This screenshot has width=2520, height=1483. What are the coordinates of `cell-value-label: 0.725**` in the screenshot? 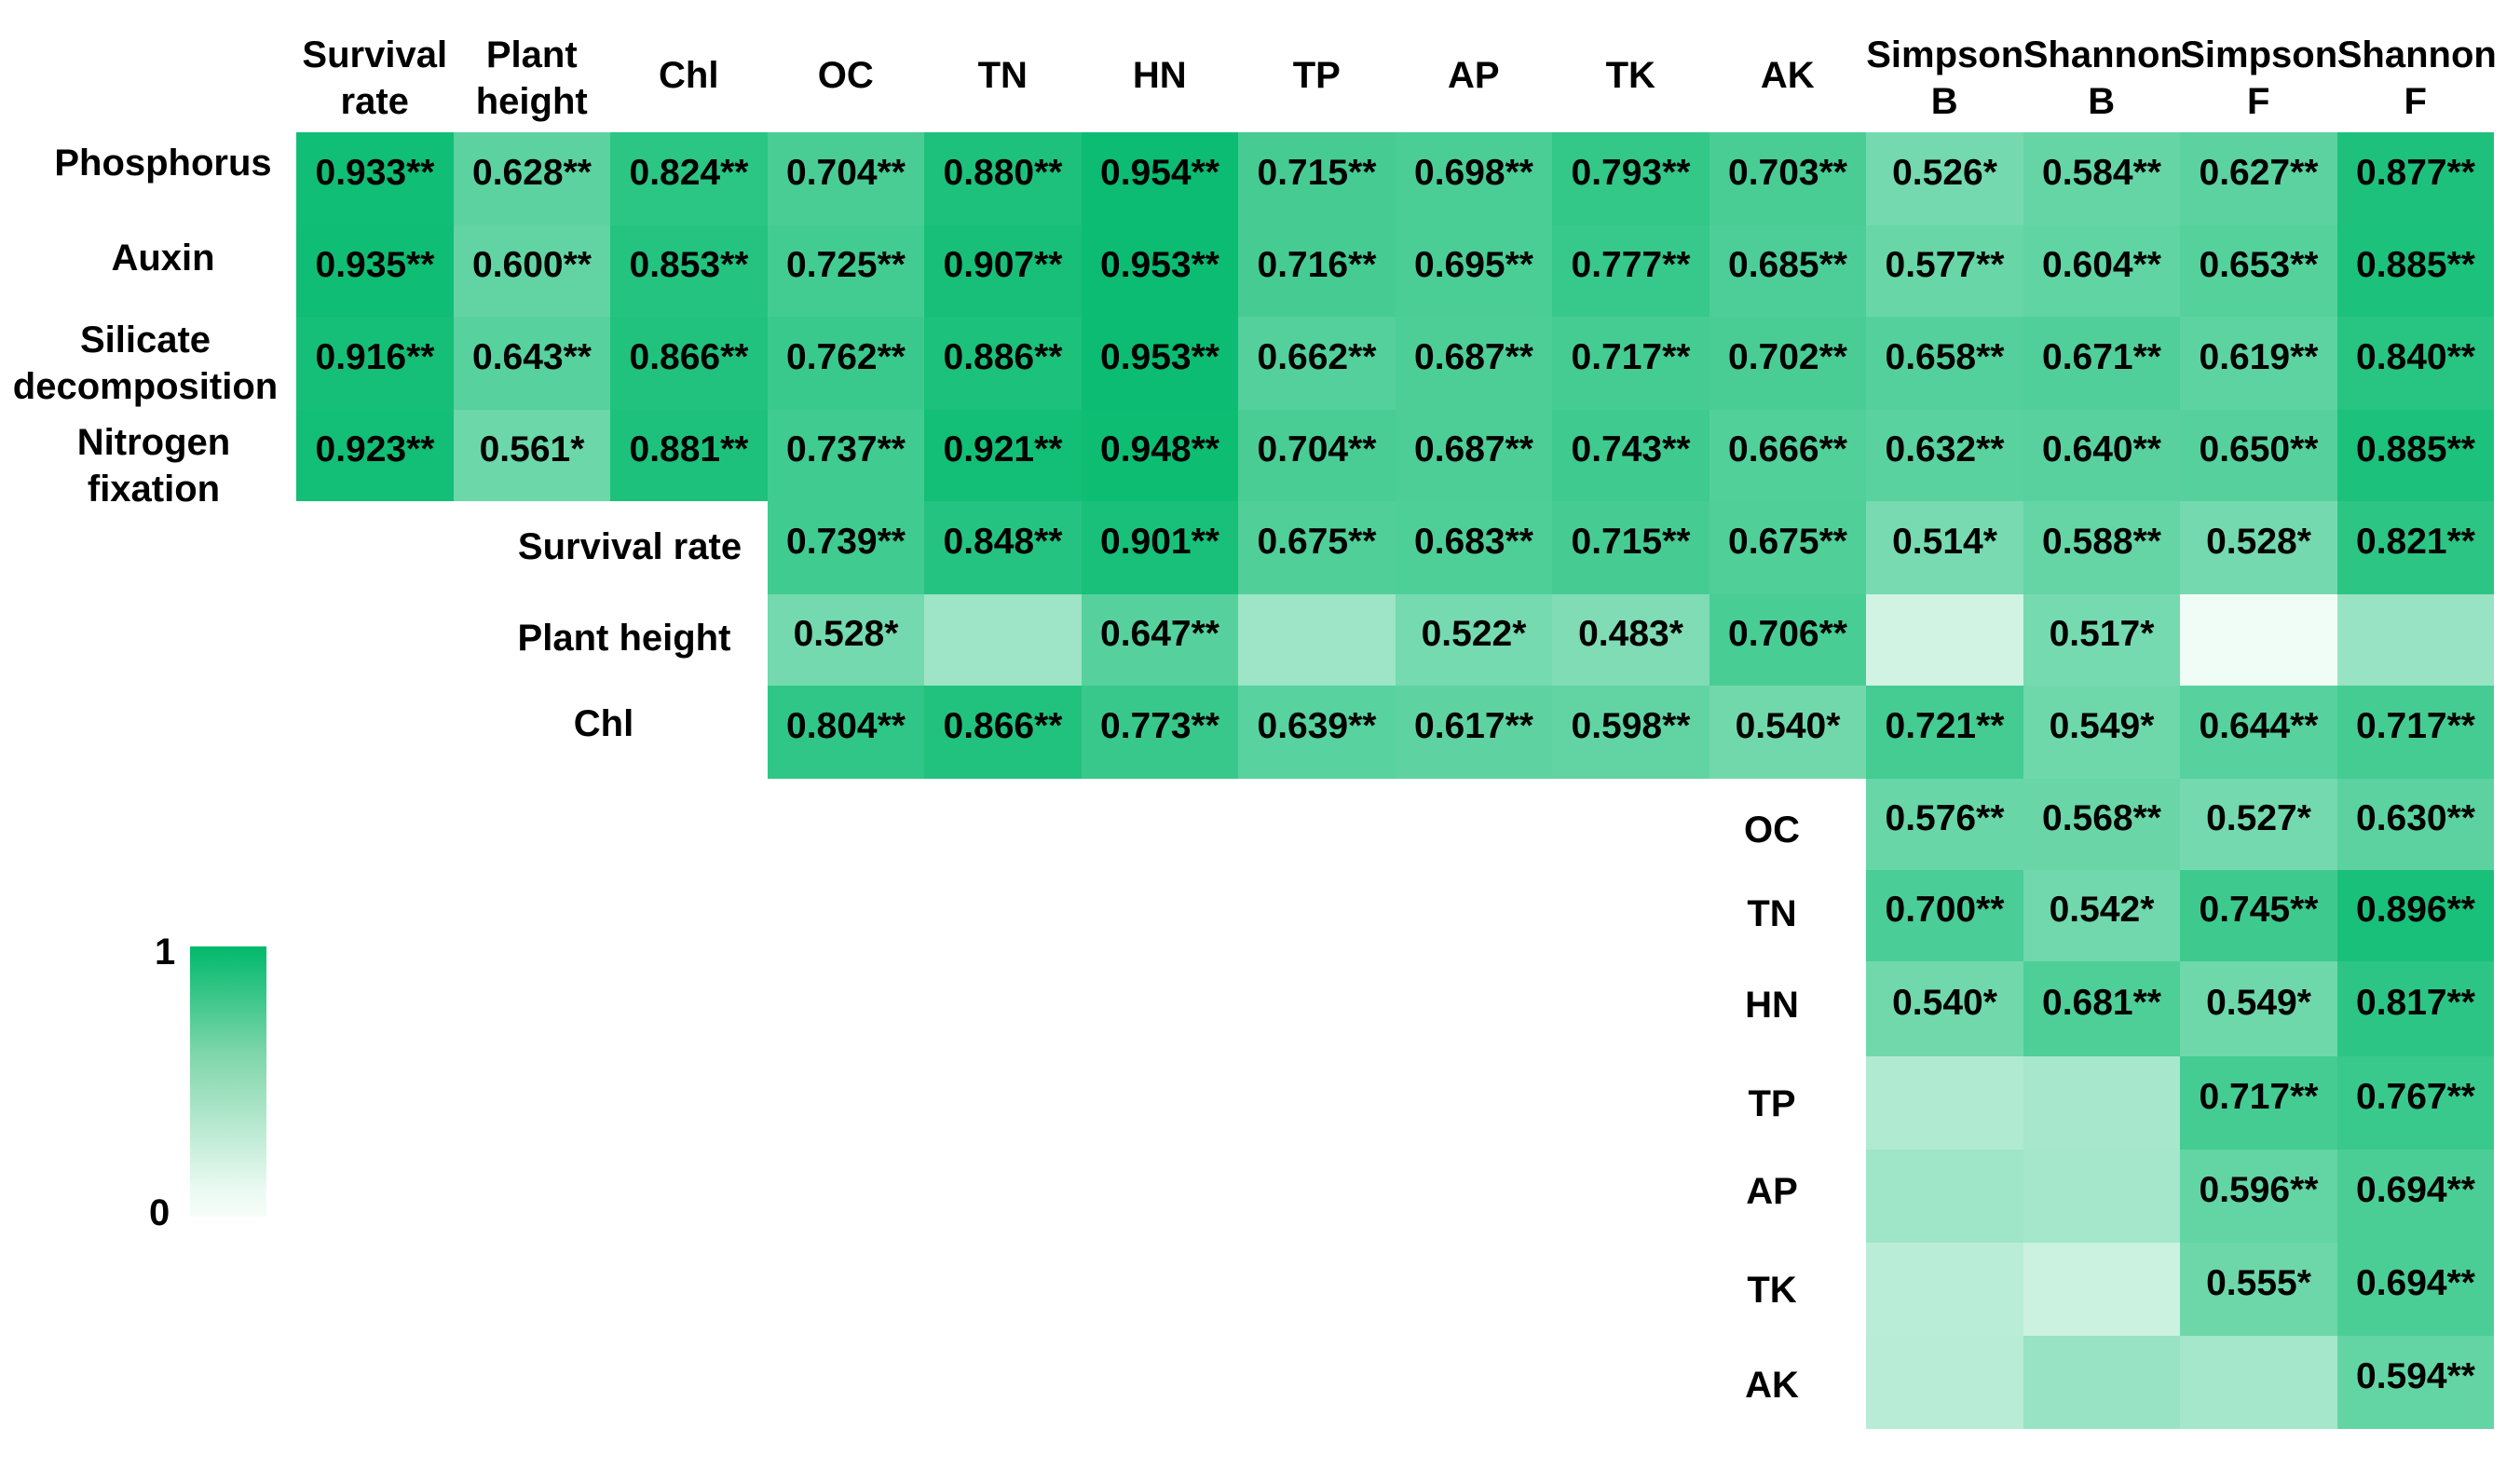 It's located at (846, 265).